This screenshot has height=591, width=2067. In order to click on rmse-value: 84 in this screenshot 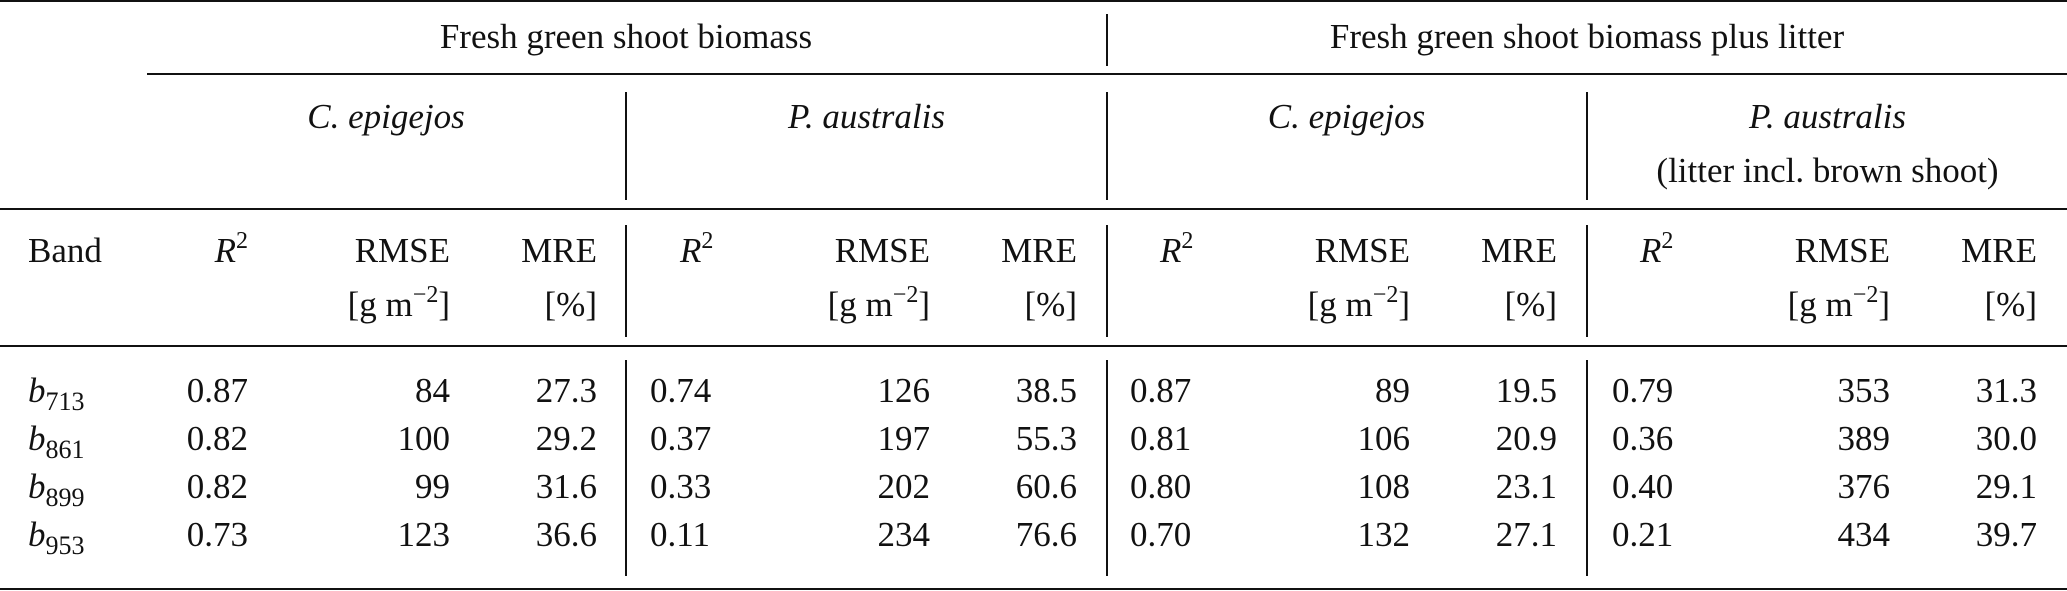, I will do `click(432, 390)`.